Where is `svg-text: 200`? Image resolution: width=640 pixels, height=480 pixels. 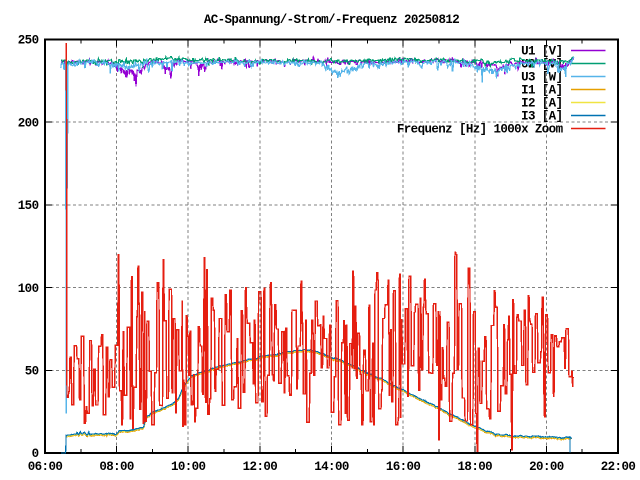 svg-text: 200 is located at coordinates (28, 123).